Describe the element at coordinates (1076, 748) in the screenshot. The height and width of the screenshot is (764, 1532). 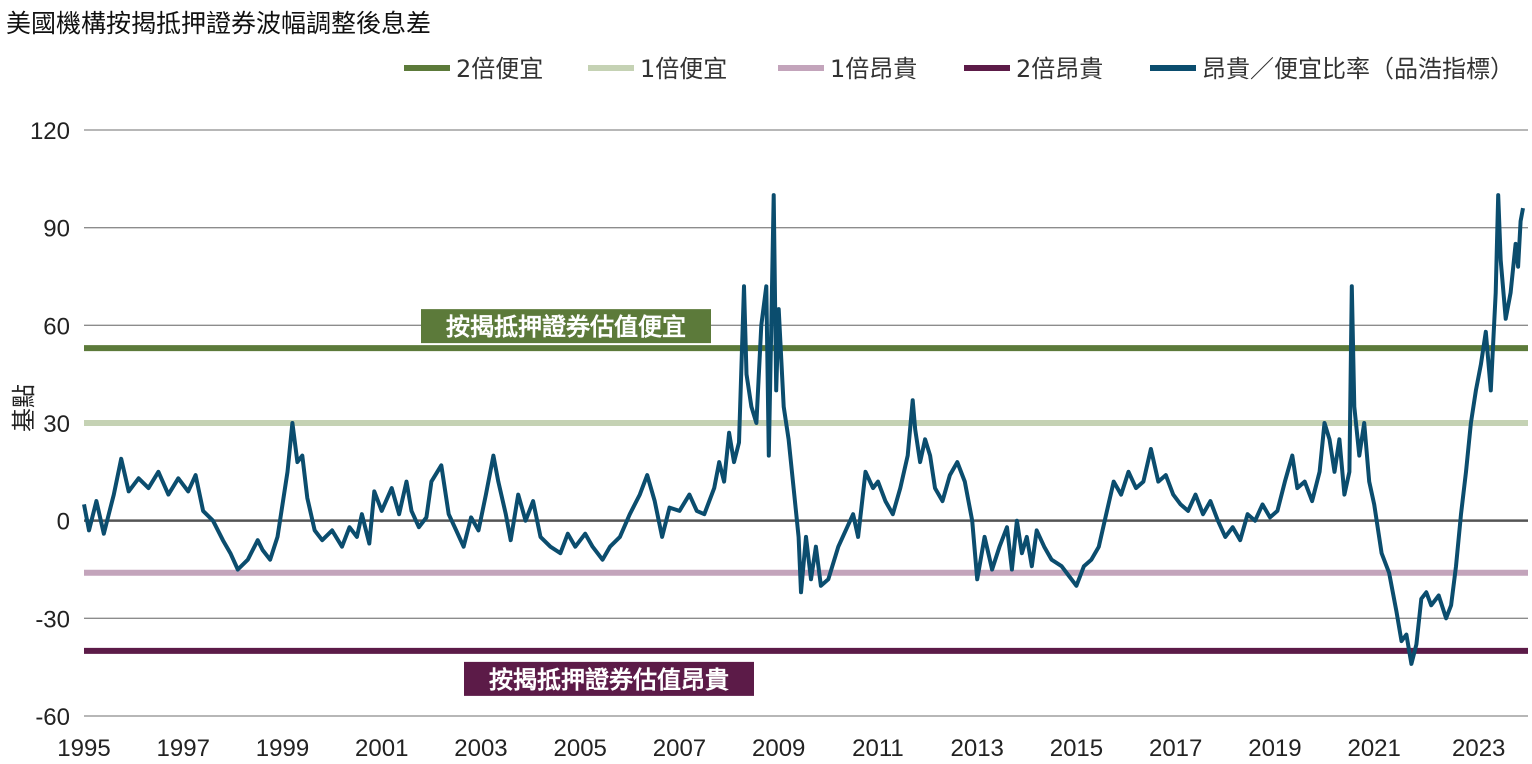
I see `x-tick-label: 2015` at that location.